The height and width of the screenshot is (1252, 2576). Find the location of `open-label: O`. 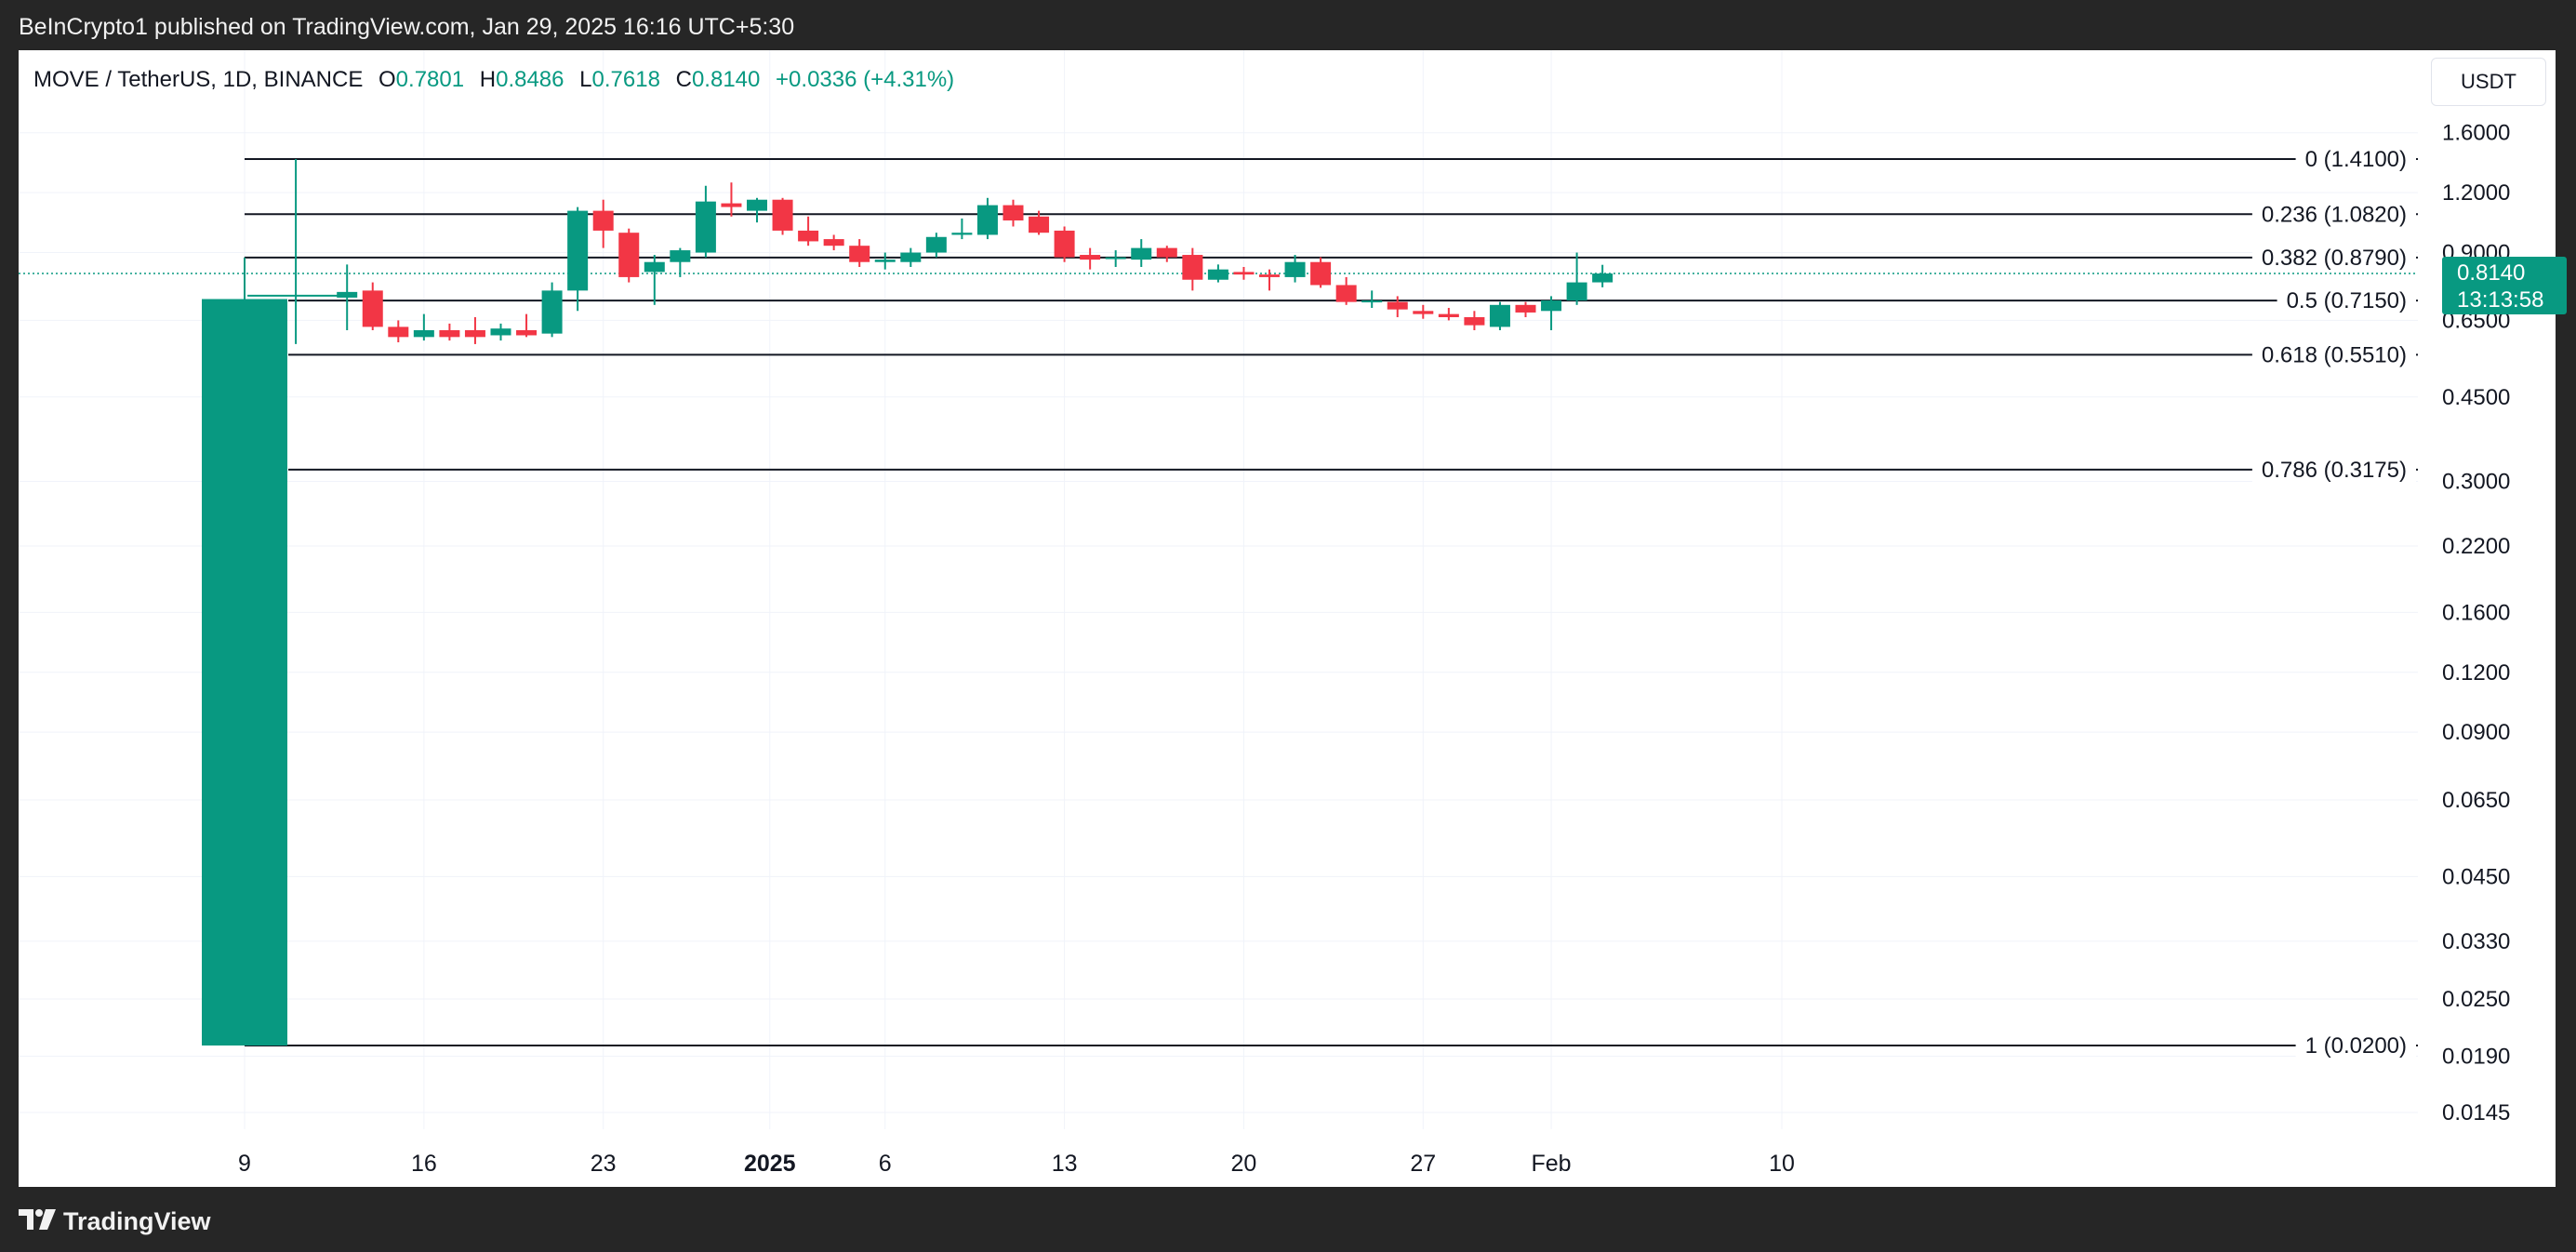

open-label: O is located at coordinates (387, 79).